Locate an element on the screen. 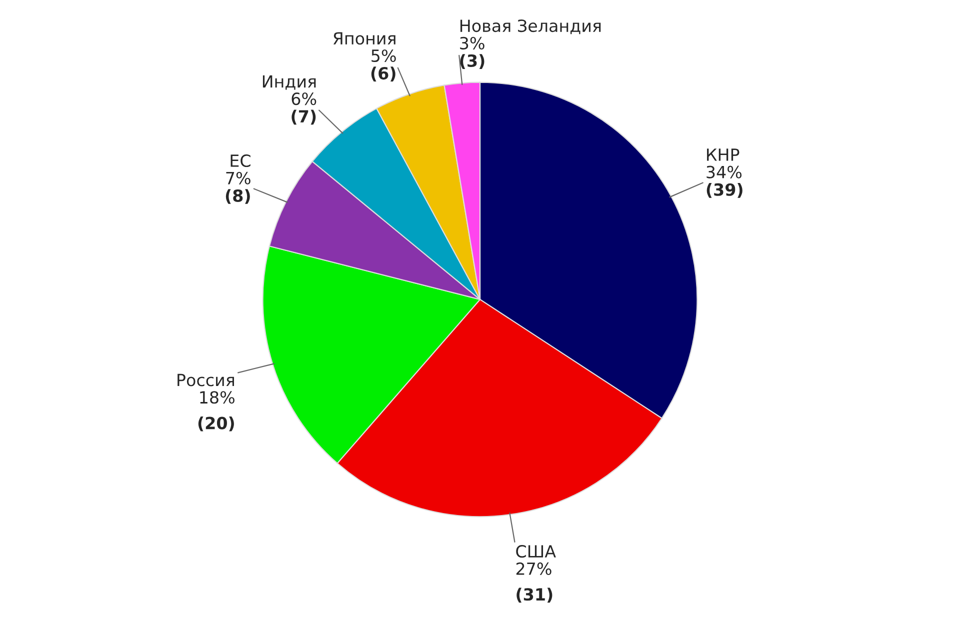  slice-label: ЕС is located at coordinates (240, 161).